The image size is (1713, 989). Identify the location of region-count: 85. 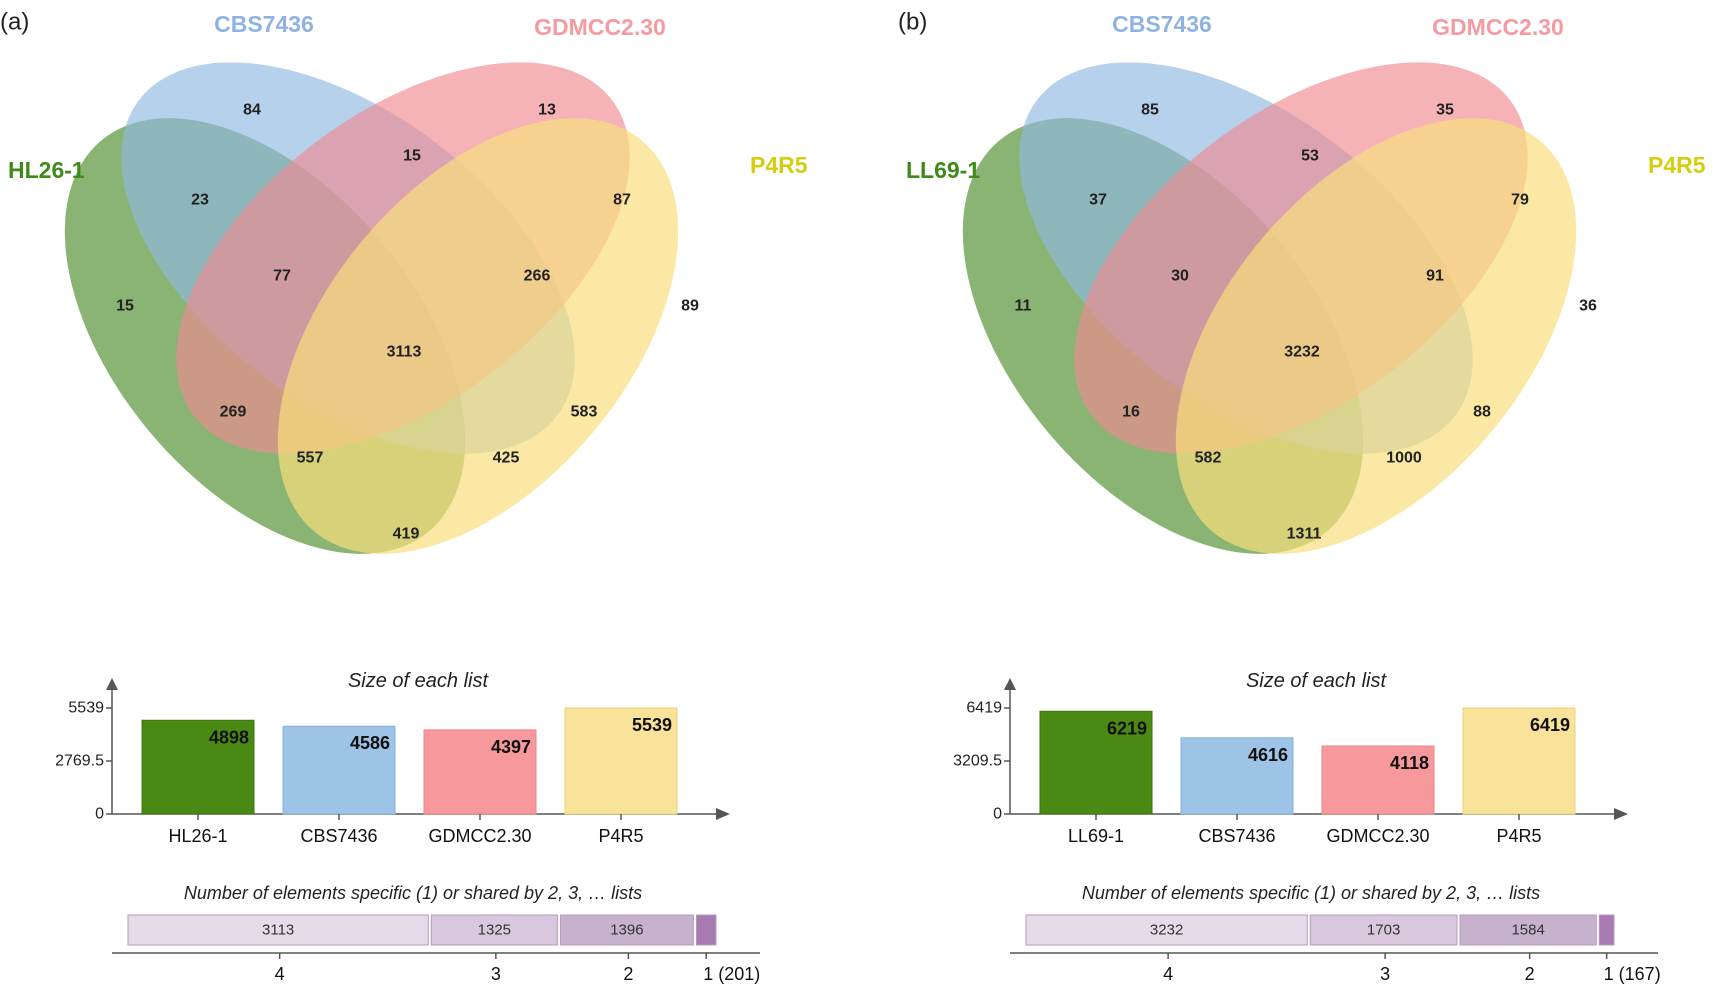
(1150, 110).